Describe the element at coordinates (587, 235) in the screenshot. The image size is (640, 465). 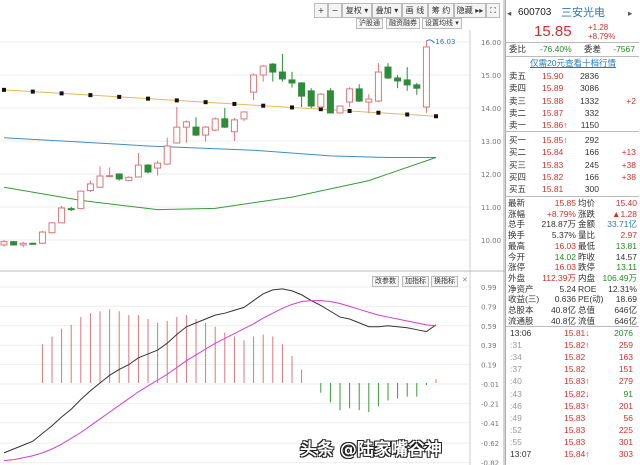
I see `stat-label: 量比` at that location.